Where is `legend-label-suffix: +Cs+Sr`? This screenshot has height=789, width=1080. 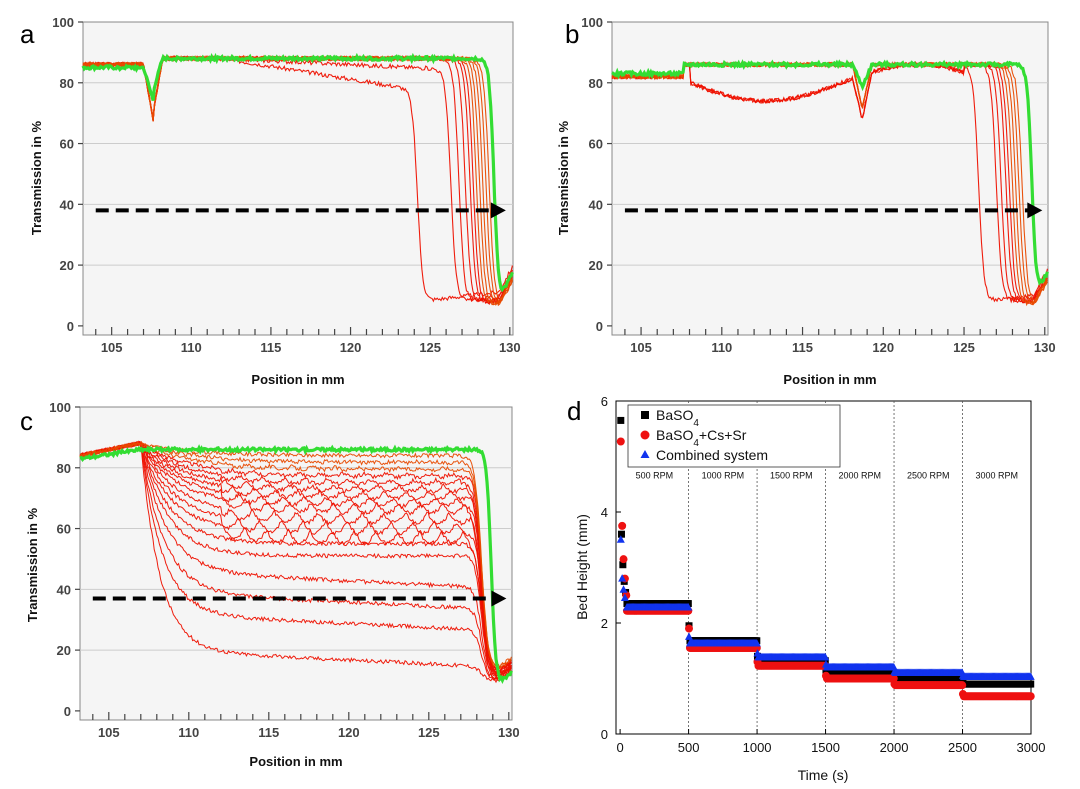
legend-label-suffix: +Cs+Sr is located at coordinates (723, 435).